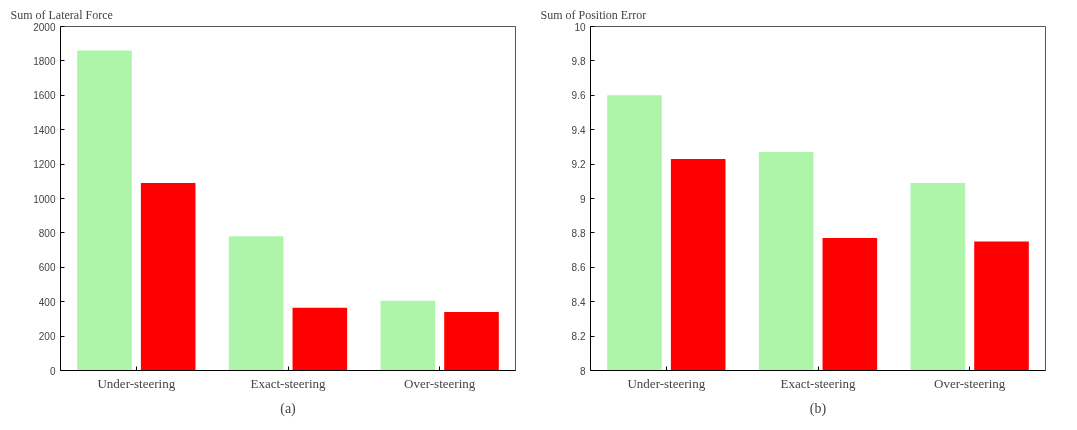 The width and height of the screenshot is (1077, 430). I want to click on y-tick-label: 0, so click(52, 371).